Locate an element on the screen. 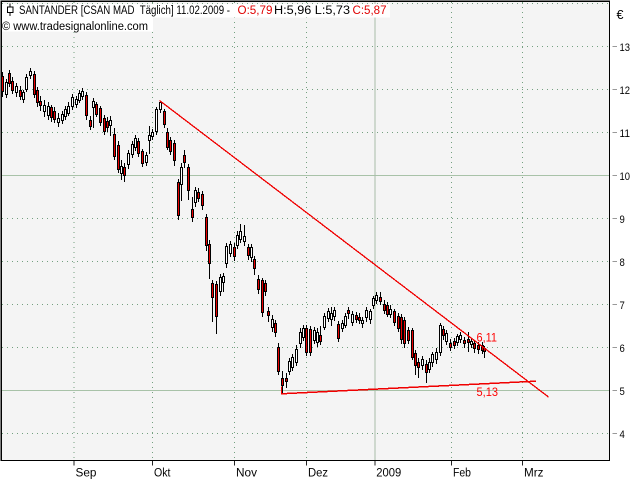  svg-text: 6 is located at coordinates (622, 349).